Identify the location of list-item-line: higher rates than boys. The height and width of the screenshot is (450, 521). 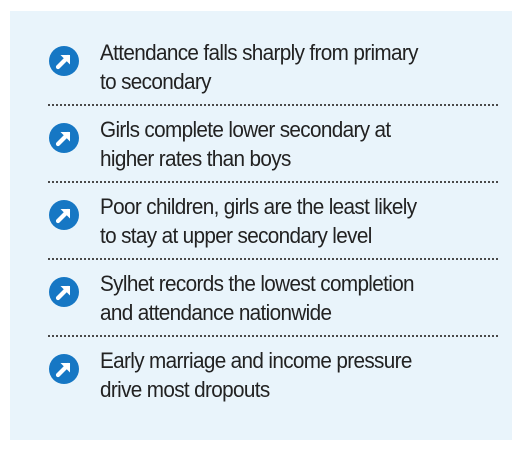
(195, 158).